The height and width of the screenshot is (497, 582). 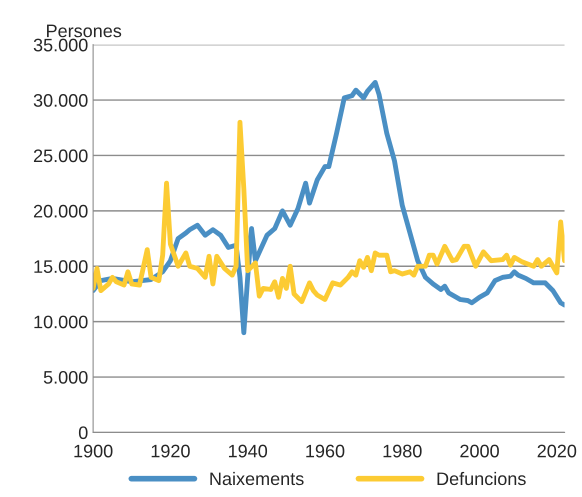 What do you see at coordinates (61, 100) in the screenshot?
I see `y-tick-label: 30.000` at bounding box center [61, 100].